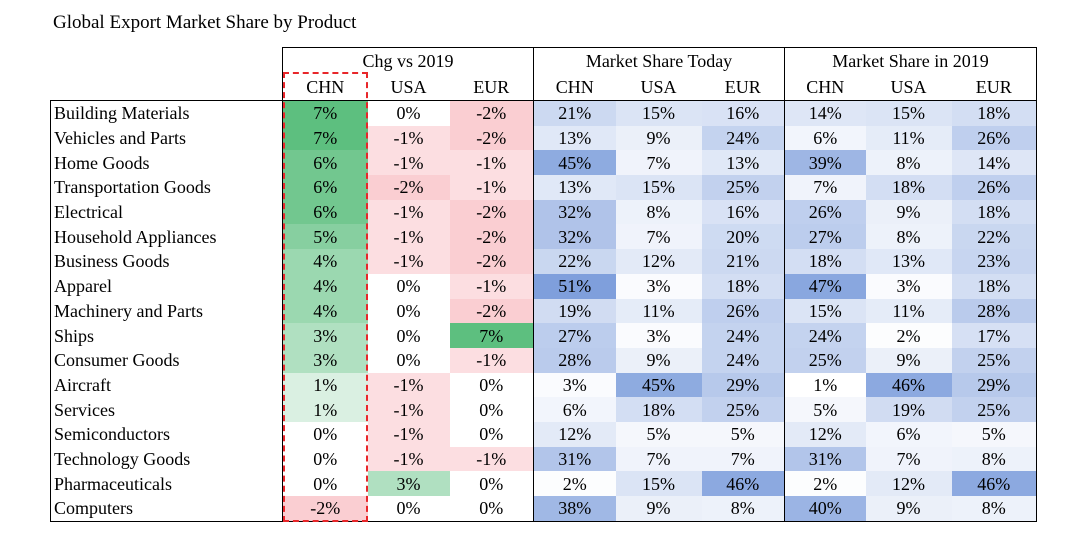 The image size is (1080, 554). What do you see at coordinates (743, 261) in the screenshot?
I see `cell-today-eur: 21%` at bounding box center [743, 261].